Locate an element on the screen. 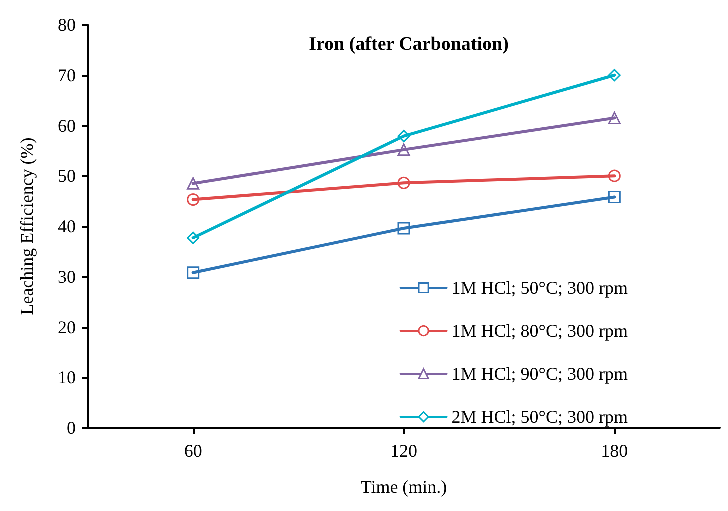 The height and width of the screenshot is (511, 728). text: Iron (after Carbonation) is located at coordinates (409, 44).